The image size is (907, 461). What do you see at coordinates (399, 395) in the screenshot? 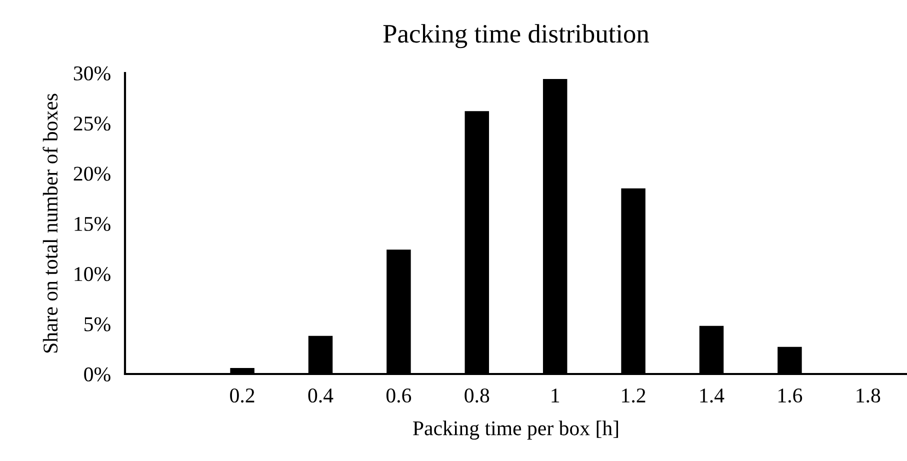
I see `x-tick-label: 0.6` at bounding box center [399, 395].